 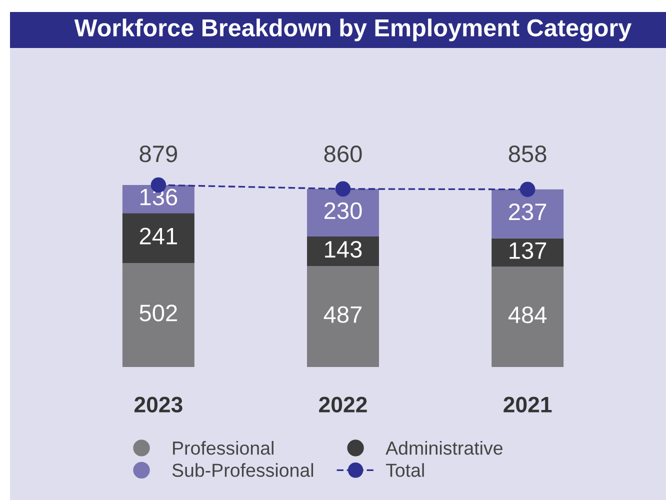 What do you see at coordinates (159, 154) in the screenshot?
I see `total-label: 879` at bounding box center [159, 154].